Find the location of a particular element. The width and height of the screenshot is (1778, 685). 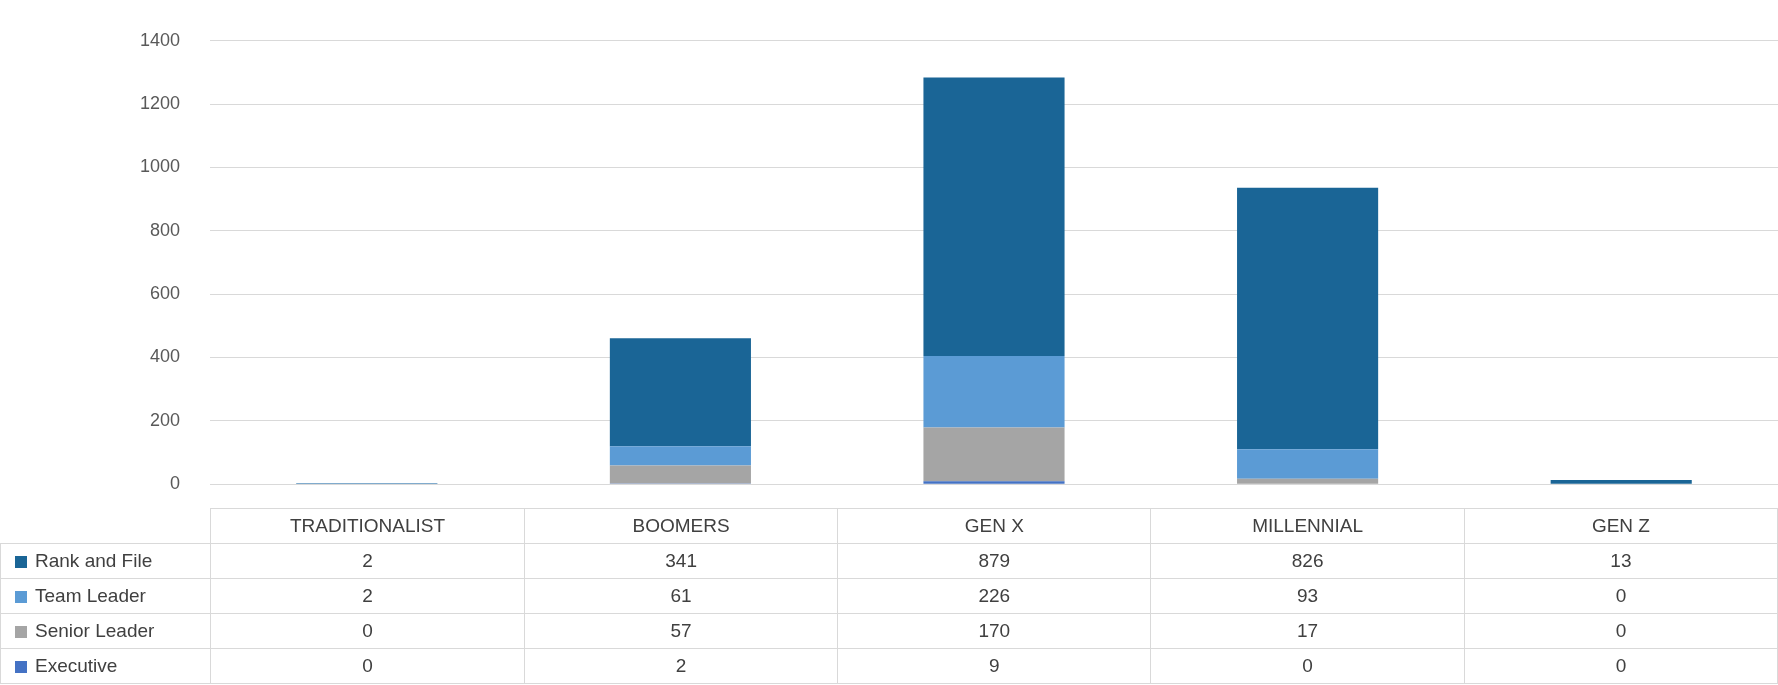

legend-label: Team Leader is located at coordinates (105, 596).